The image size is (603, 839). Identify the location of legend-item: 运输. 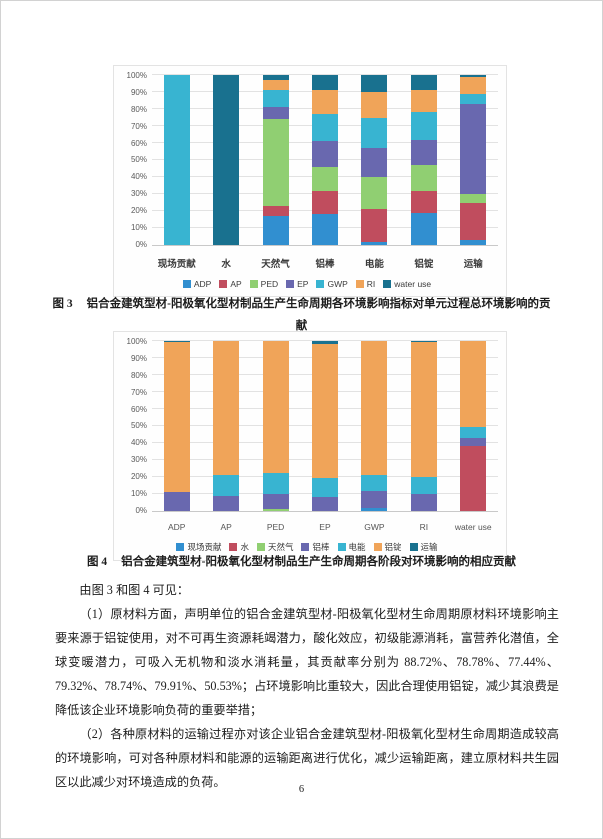
(423, 547).